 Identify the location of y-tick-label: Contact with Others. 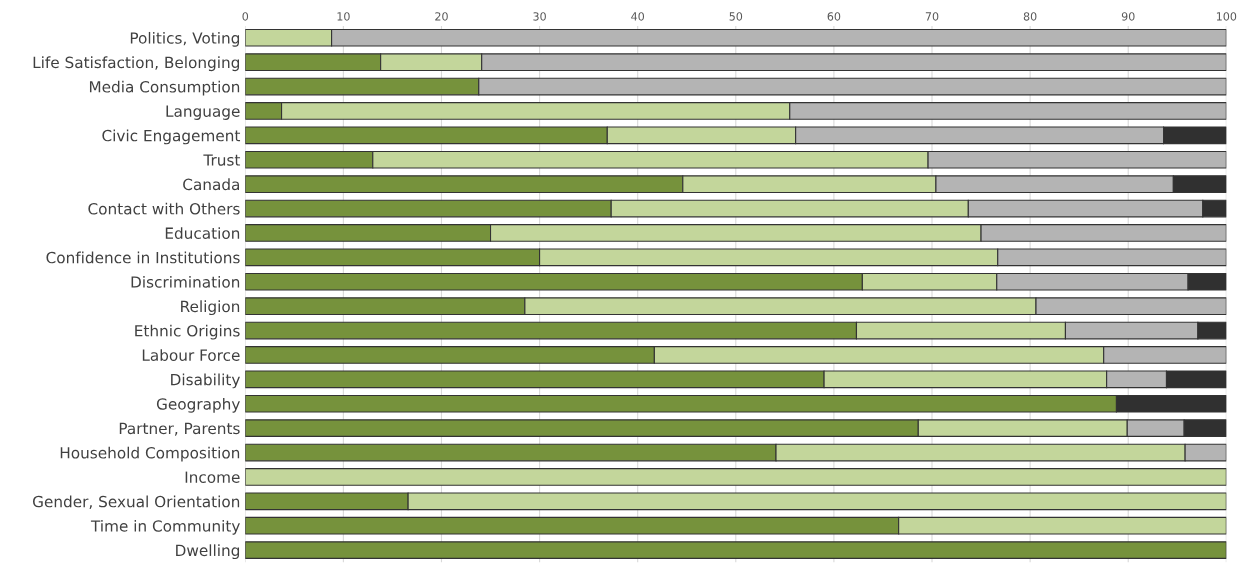
(164, 208).